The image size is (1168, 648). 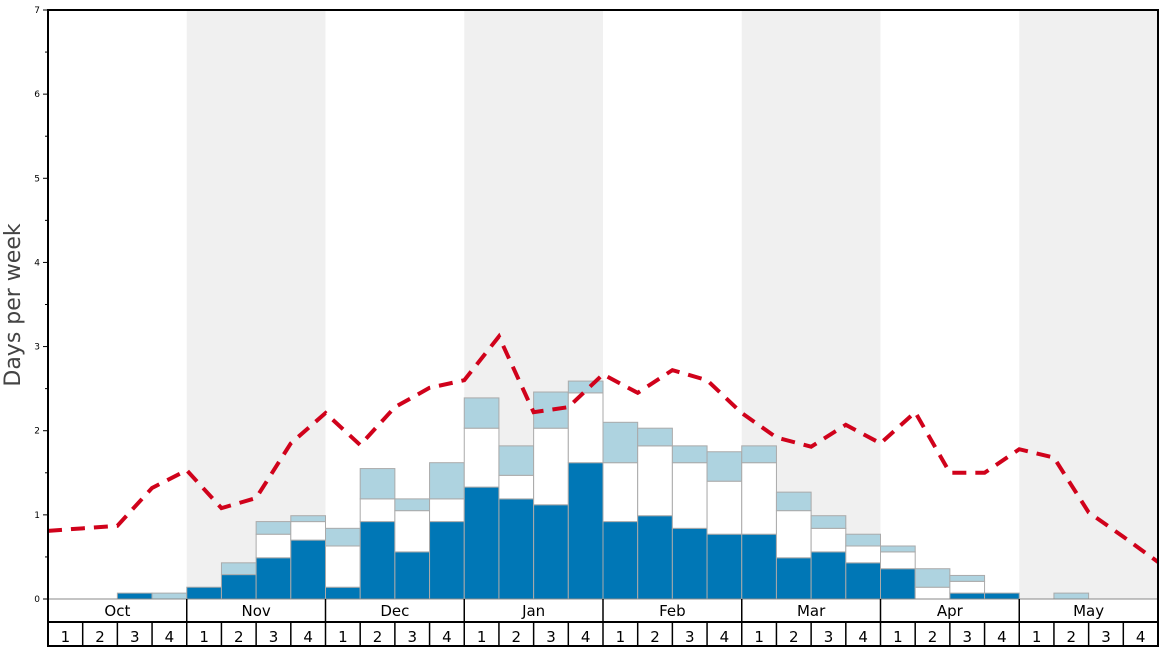 What do you see at coordinates (37, 516) in the screenshot?
I see `y-tick-label: 1` at bounding box center [37, 516].